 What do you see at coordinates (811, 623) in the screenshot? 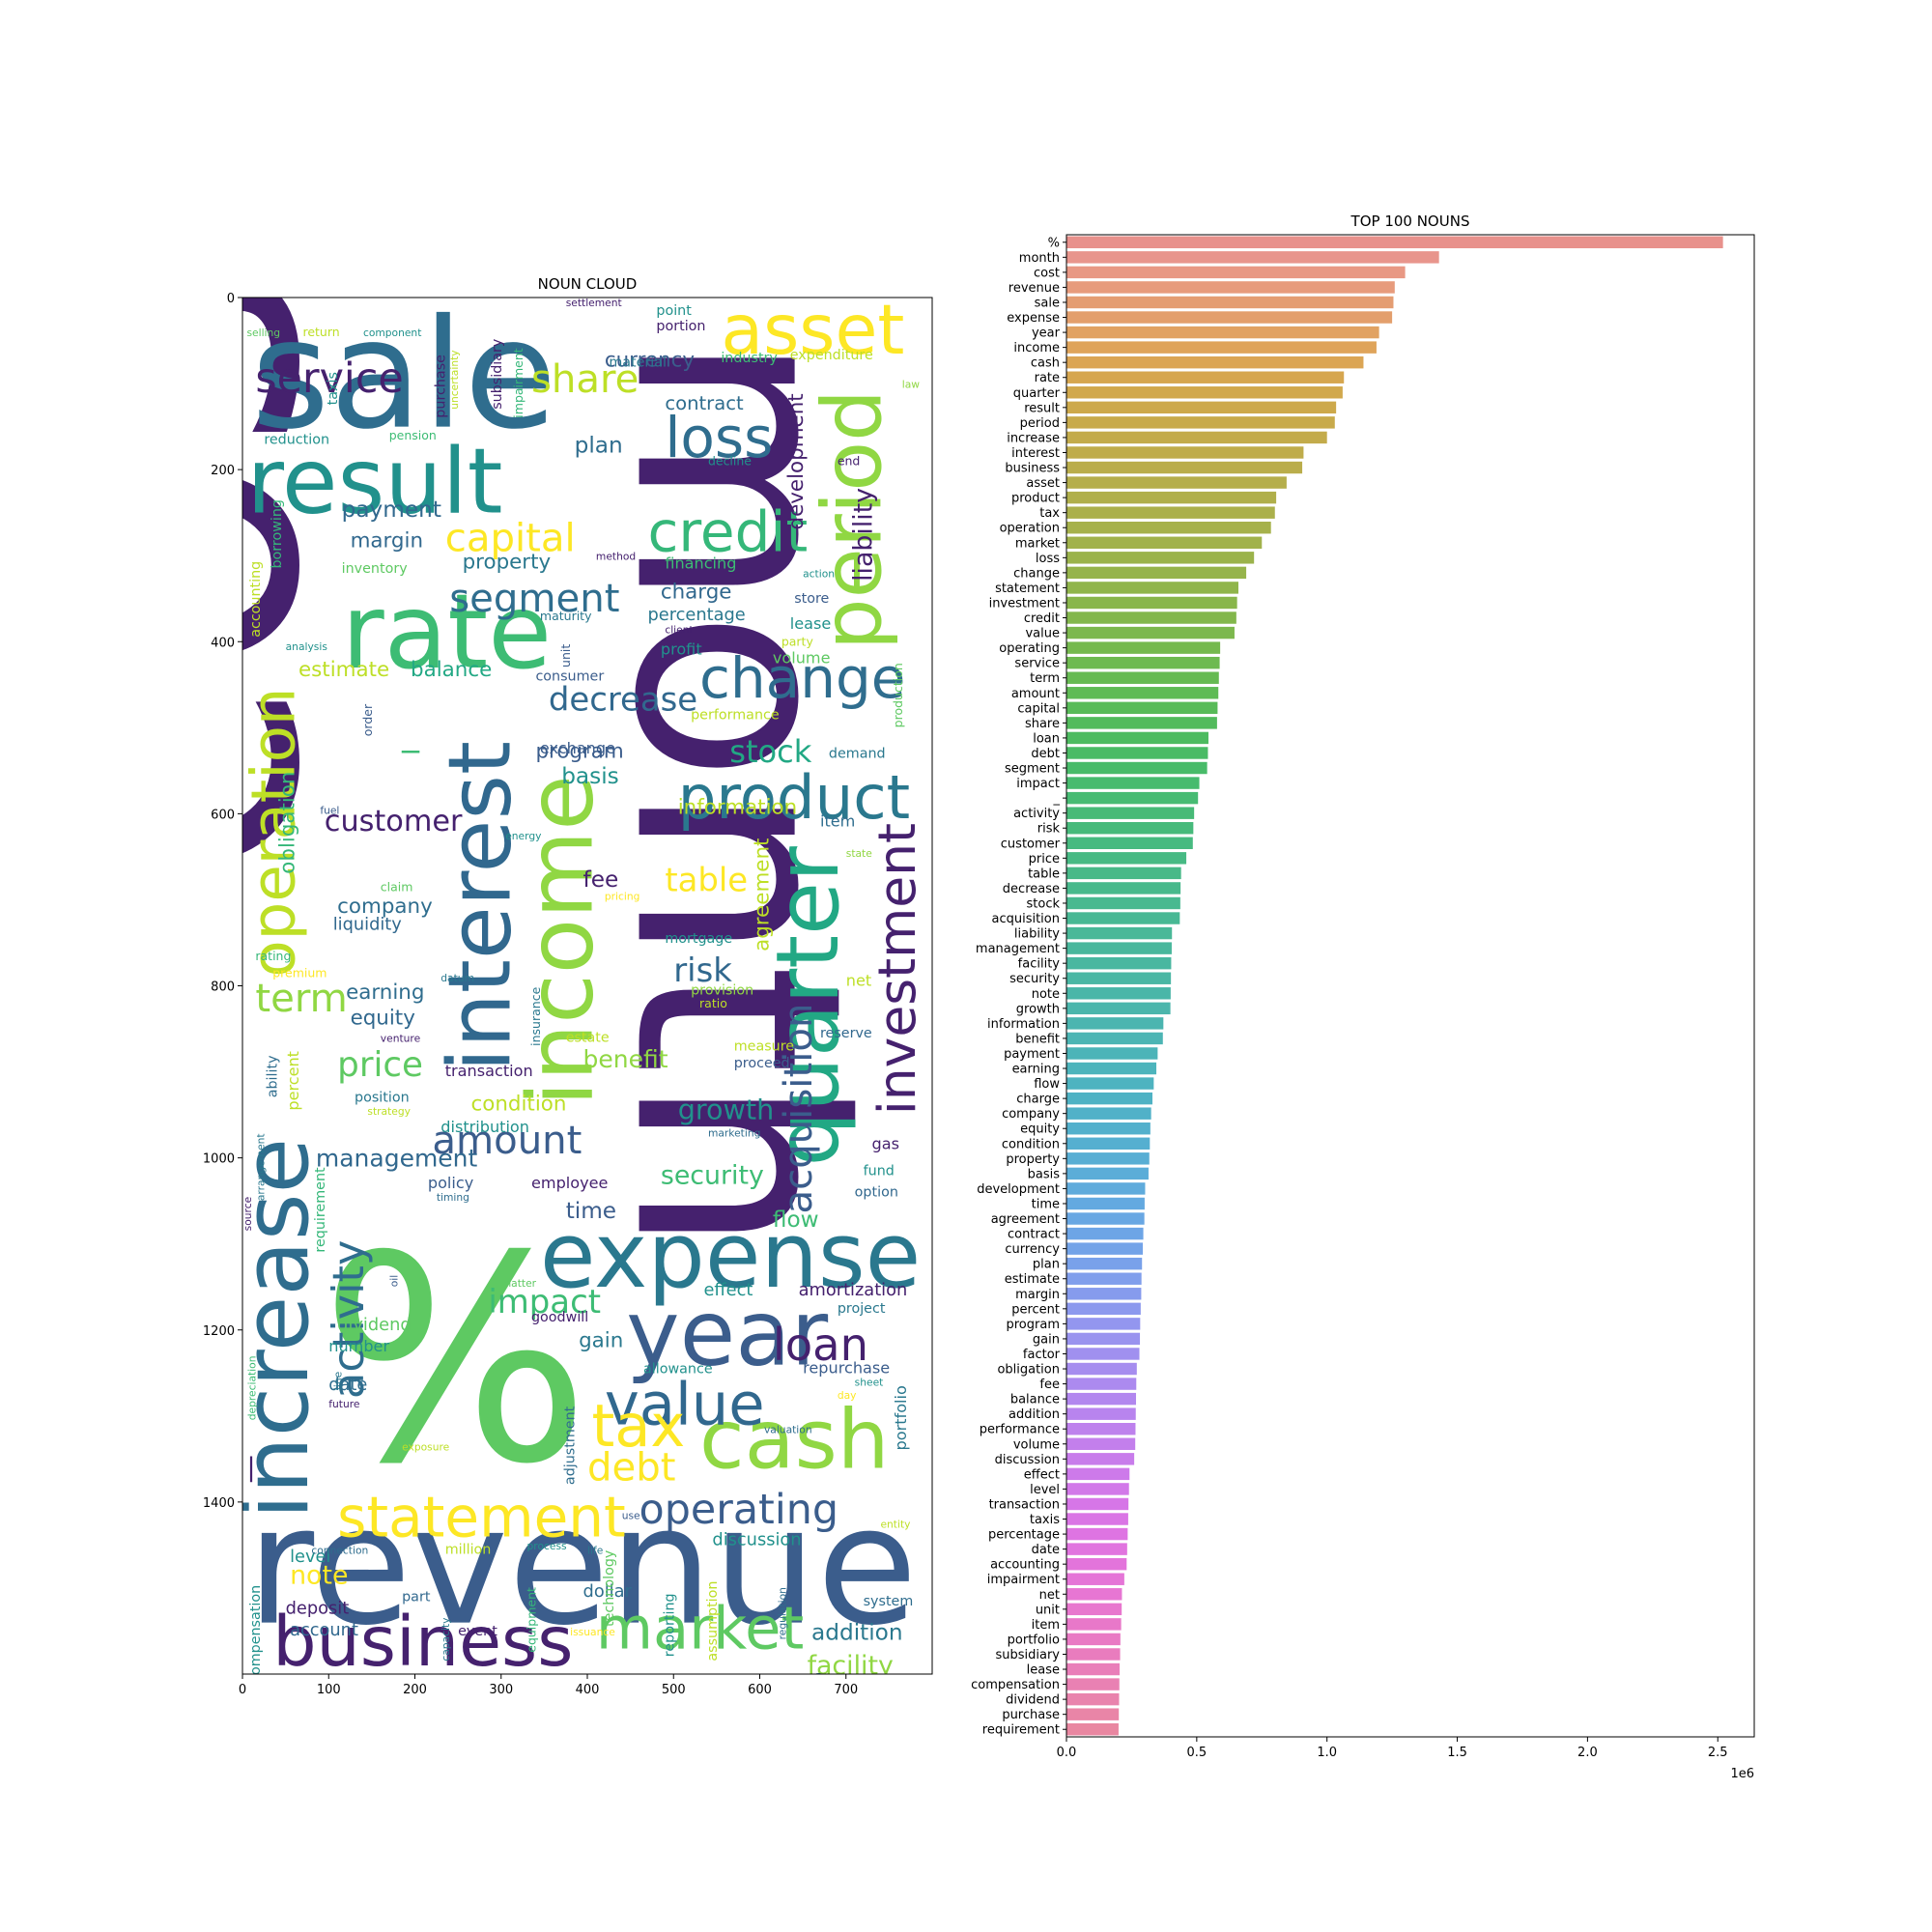
I see `cloud-word-102: lease` at bounding box center [811, 623].